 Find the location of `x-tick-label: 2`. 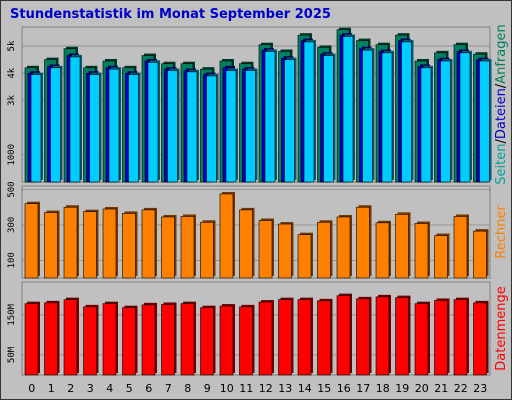

x-tick-label: 2 is located at coordinates (70, 388).